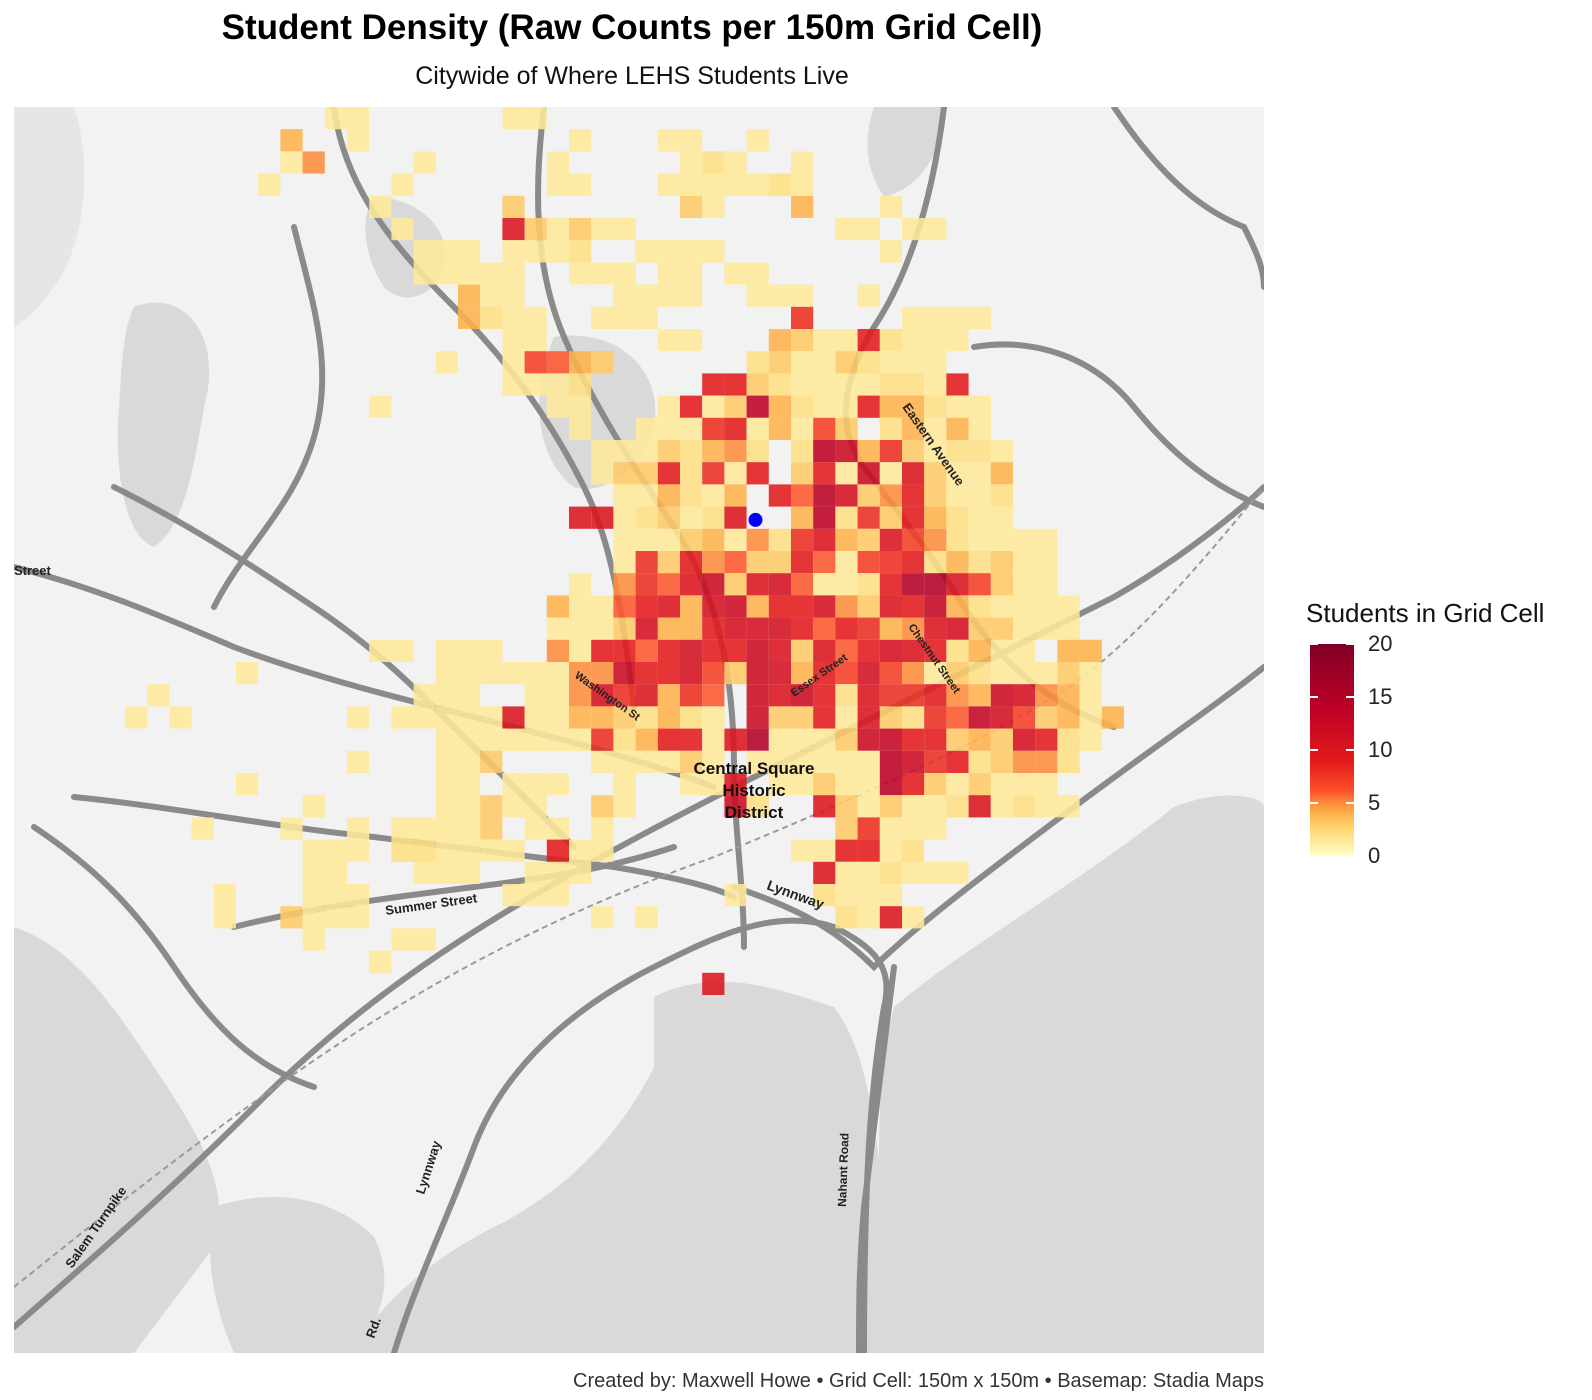 The width and height of the screenshot is (1592, 1400). What do you see at coordinates (905, 152) in the screenshot?
I see `northeast-water` at bounding box center [905, 152].